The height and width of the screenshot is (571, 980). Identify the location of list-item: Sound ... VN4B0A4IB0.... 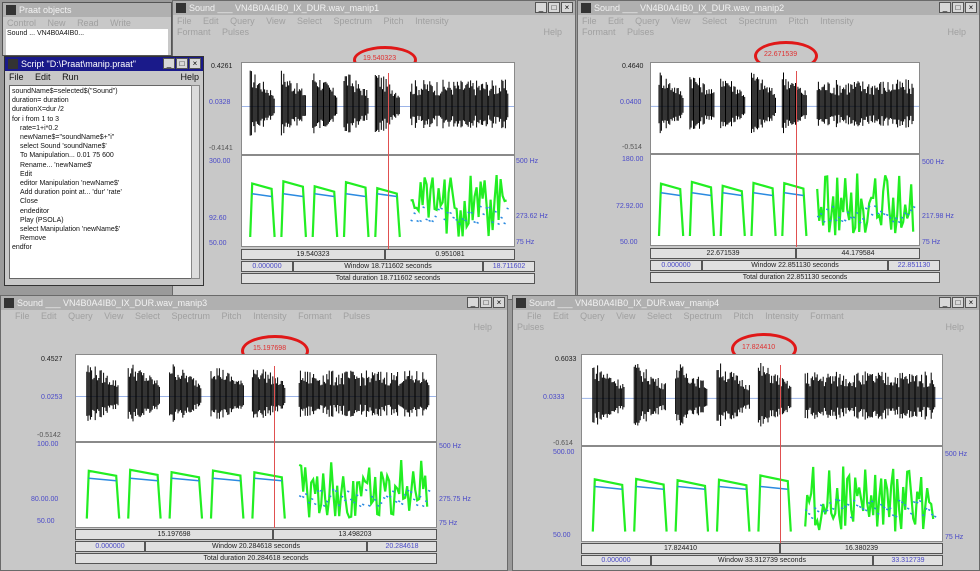
(46, 33).